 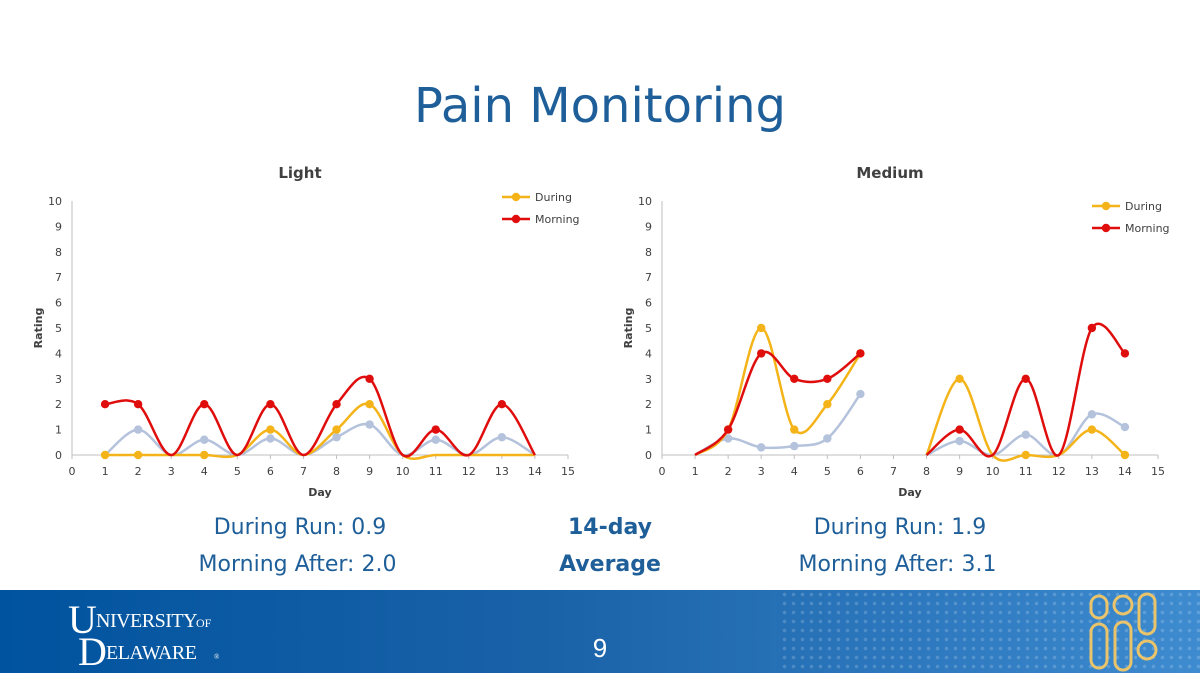 What do you see at coordinates (889, 173) in the screenshot?
I see `chart-title: Medium` at bounding box center [889, 173].